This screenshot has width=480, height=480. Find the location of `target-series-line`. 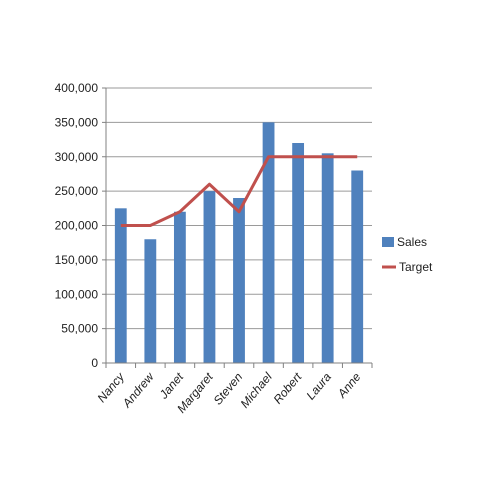

target-series-line is located at coordinates (239, 191).